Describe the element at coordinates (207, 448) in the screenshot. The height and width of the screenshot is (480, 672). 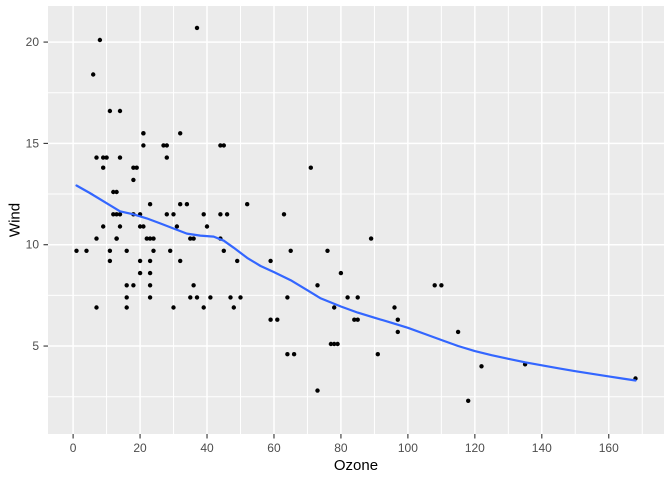
I see `x-tick-label: 40` at that location.